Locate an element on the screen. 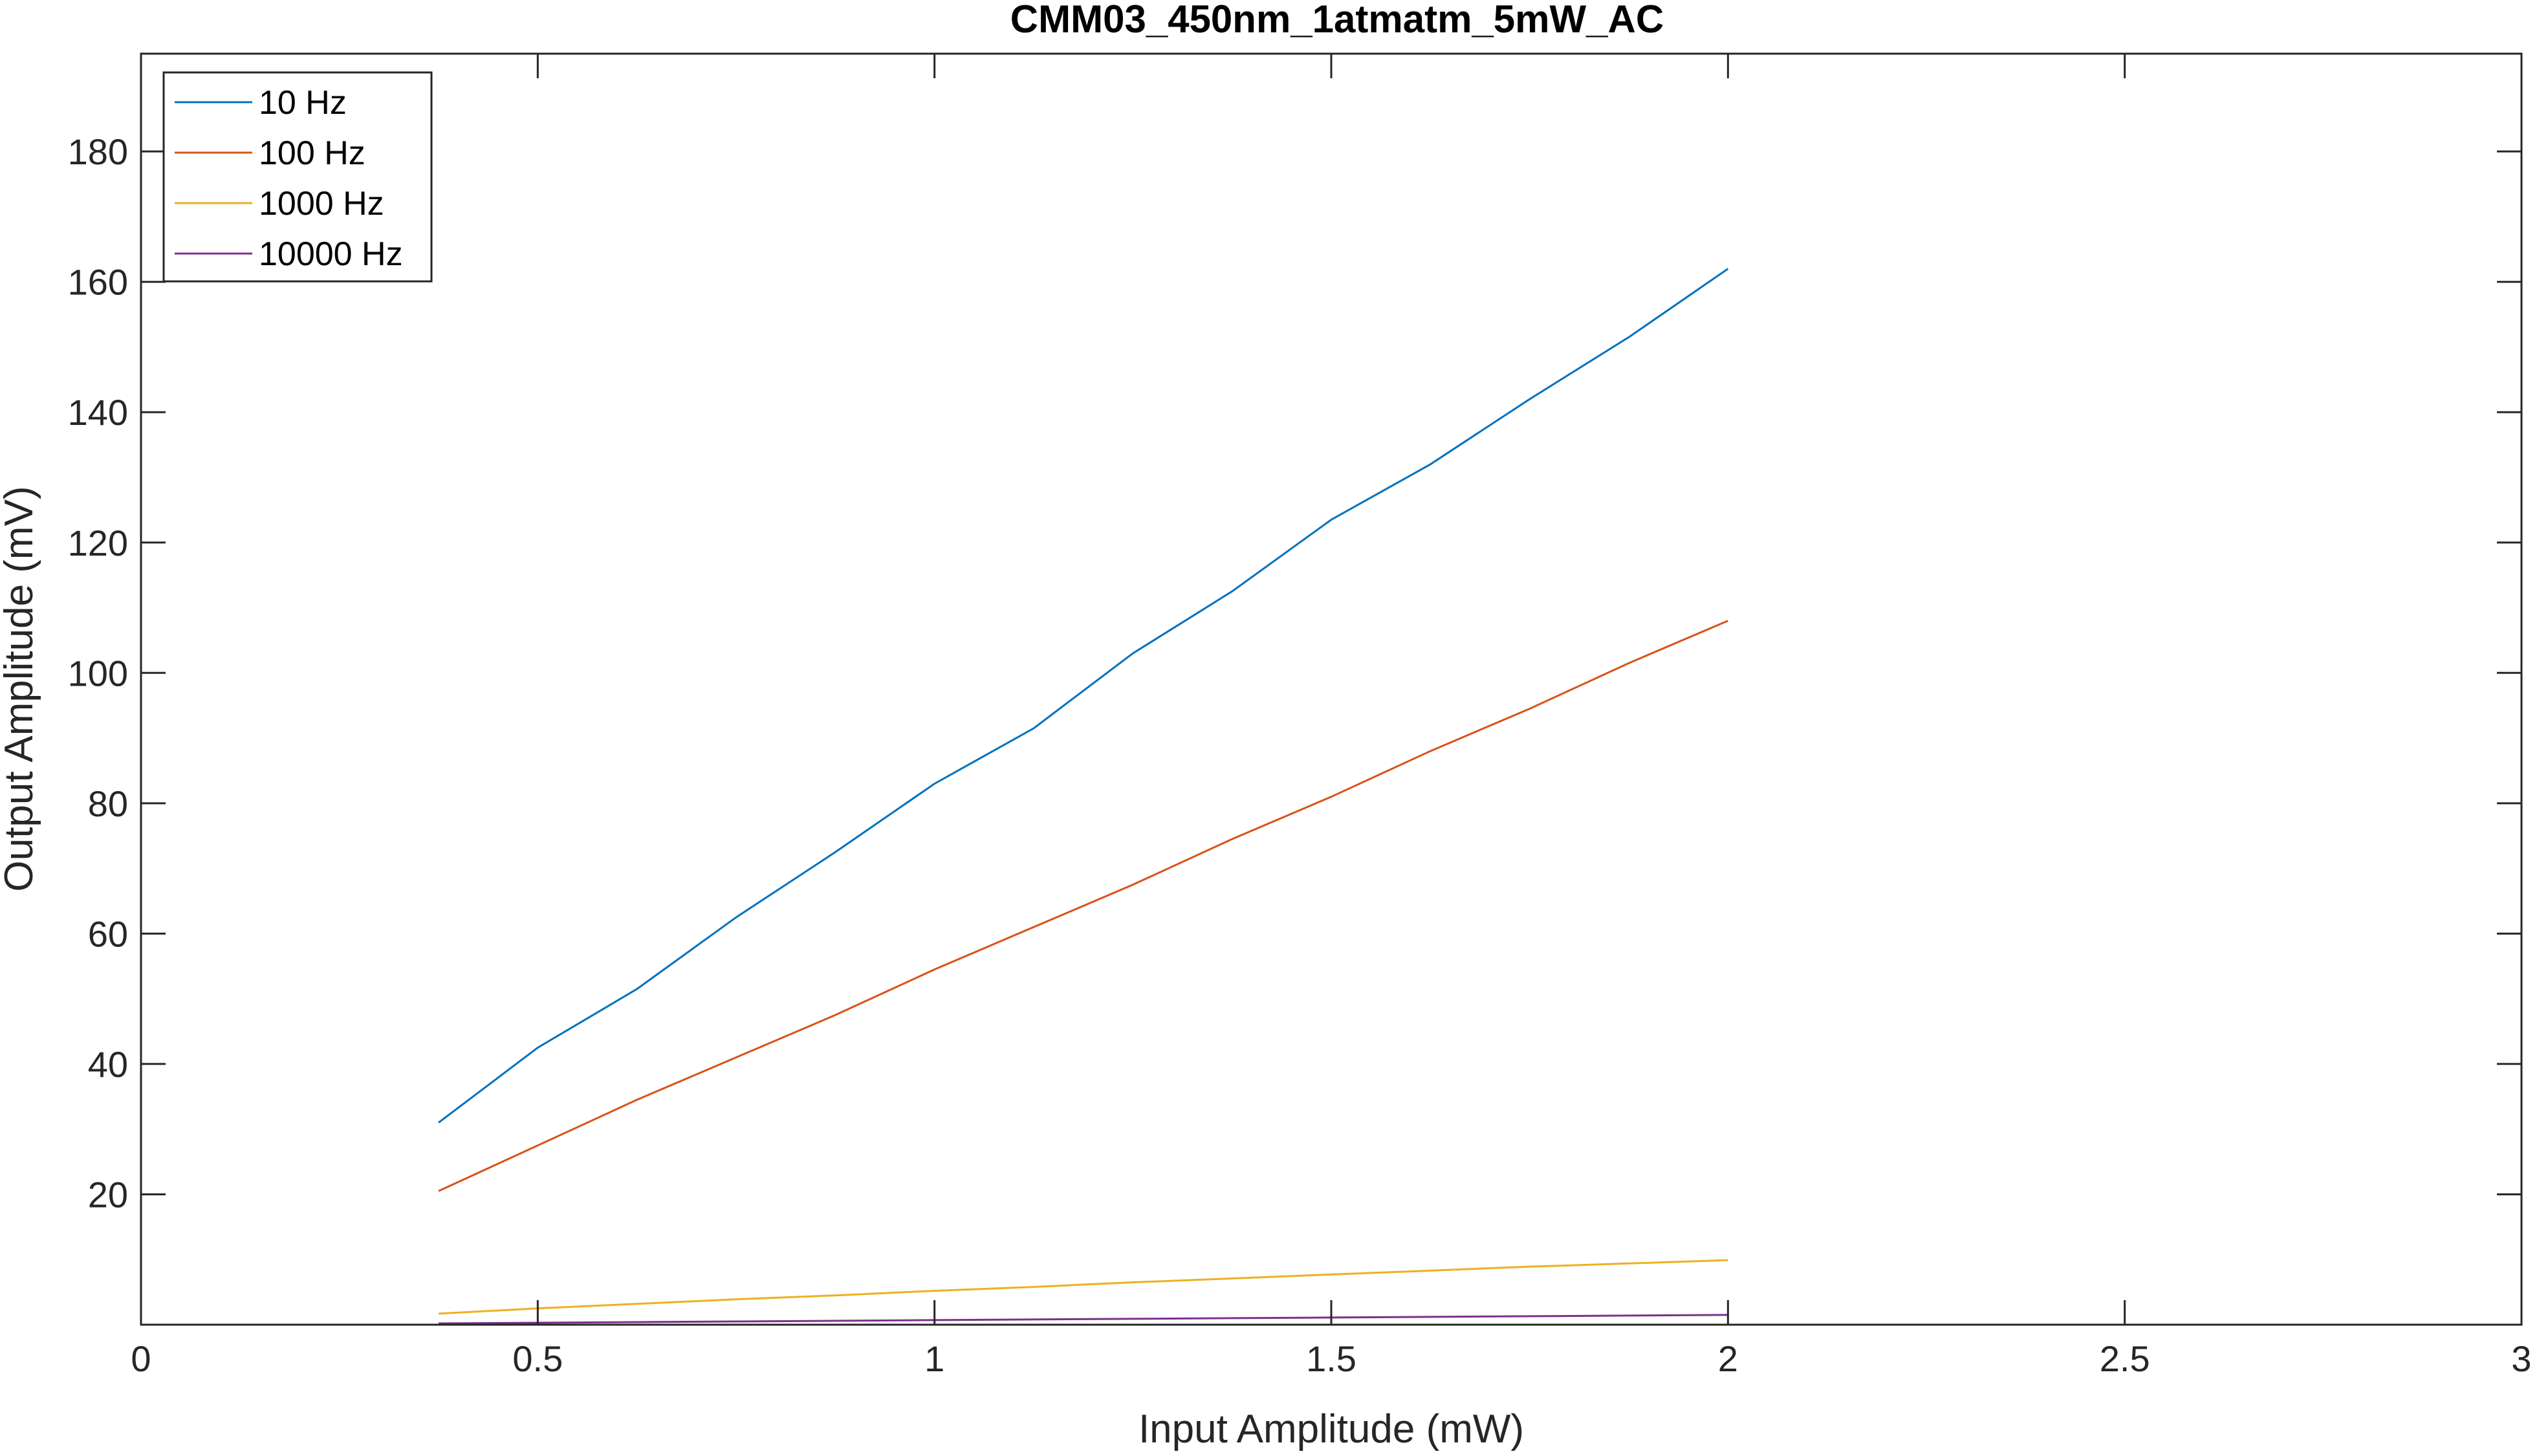 Image resolution: width=2537 pixels, height=1456 pixels. legend: 10 Hz 100 Hz 1000 Hz 10000 Hz is located at coordinates (297, 177).